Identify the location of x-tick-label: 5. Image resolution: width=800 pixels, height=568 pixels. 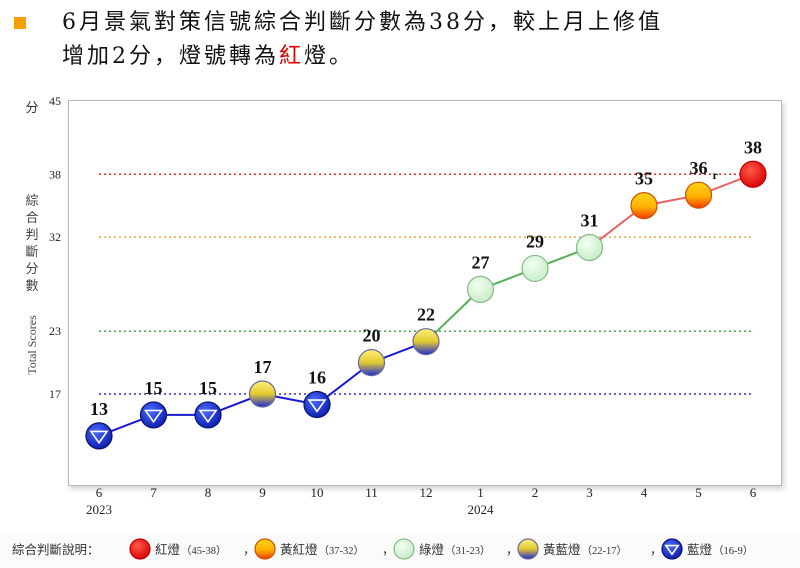
(698, 492).